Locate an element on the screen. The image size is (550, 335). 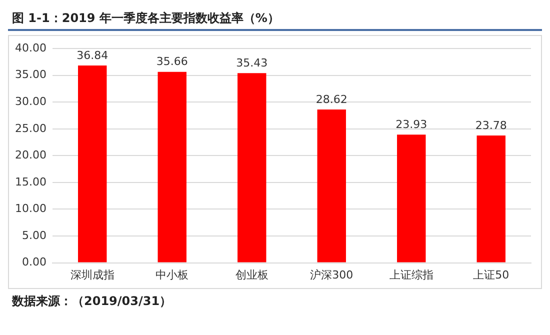
data-label: 36.84 is located at coordinates (92, 55).